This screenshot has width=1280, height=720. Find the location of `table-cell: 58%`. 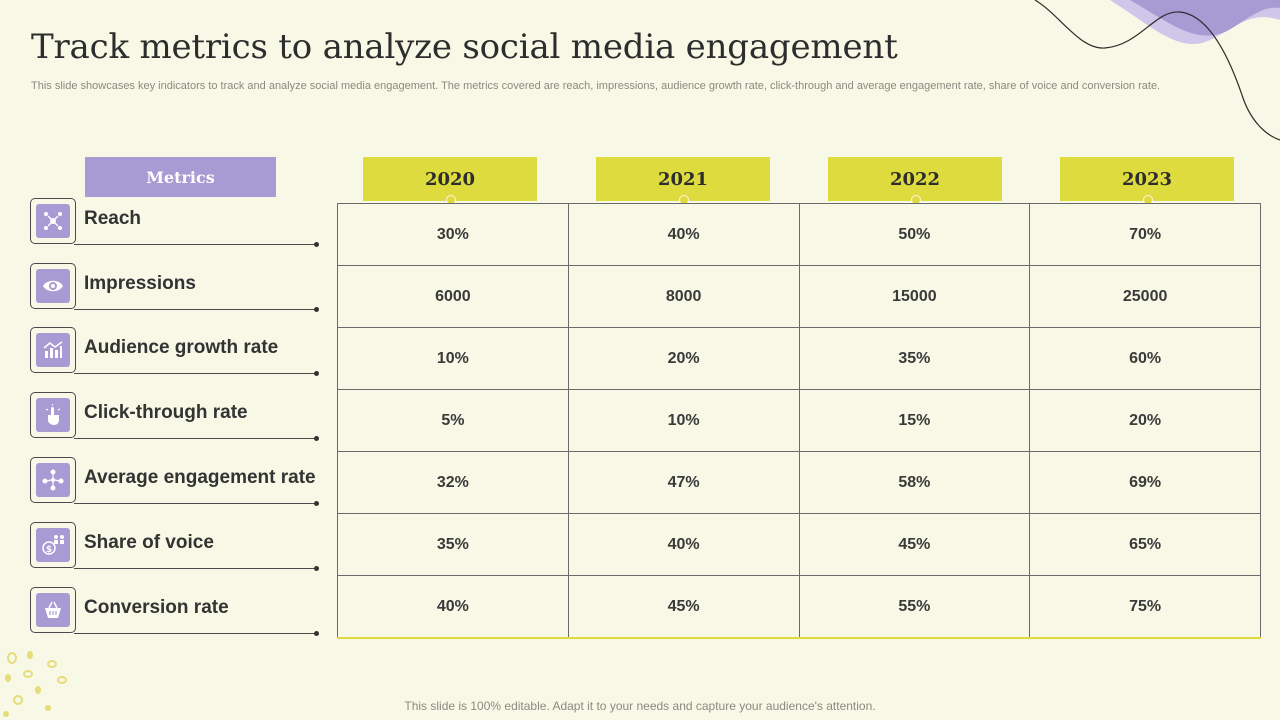

table-cell: 58% is located at coordinates (914, 482).